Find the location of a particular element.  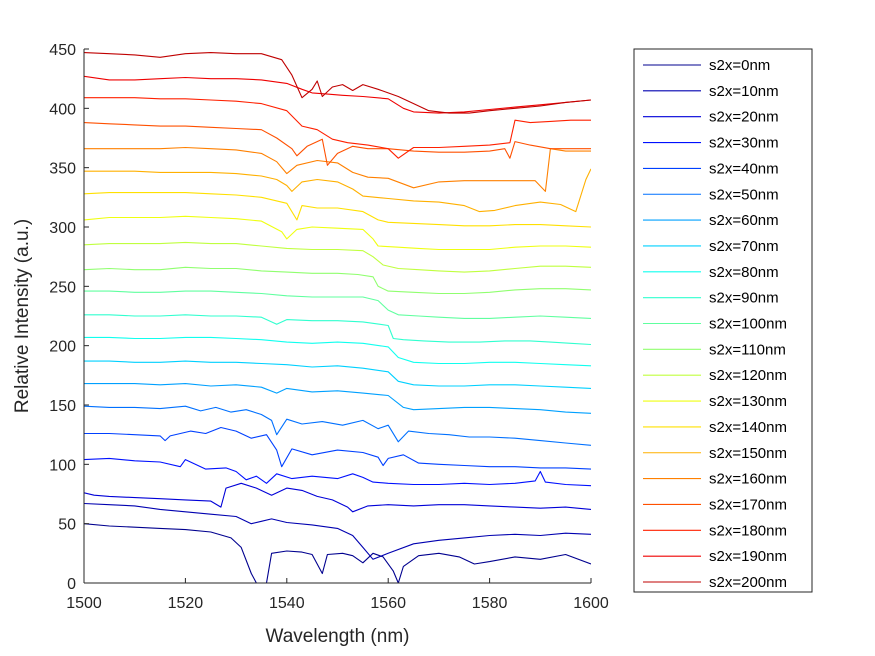

y-tick-label: 350 is located at coordinates (62, 169).